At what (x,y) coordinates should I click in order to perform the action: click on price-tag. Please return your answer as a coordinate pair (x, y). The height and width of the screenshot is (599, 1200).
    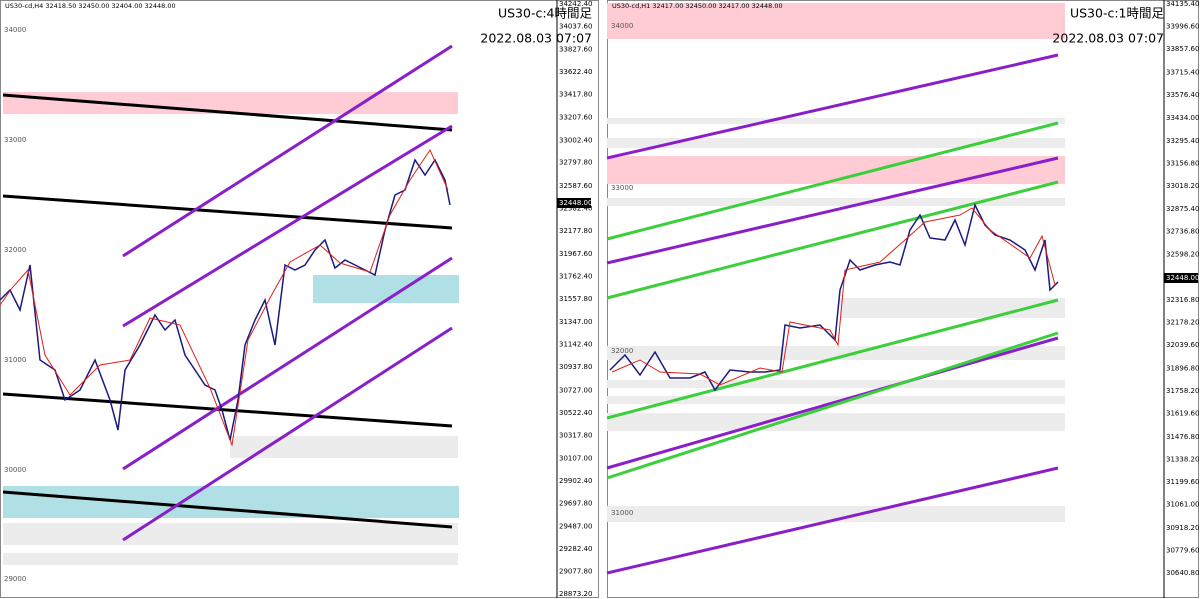
    Looking at the image, I should click on (574, 203).